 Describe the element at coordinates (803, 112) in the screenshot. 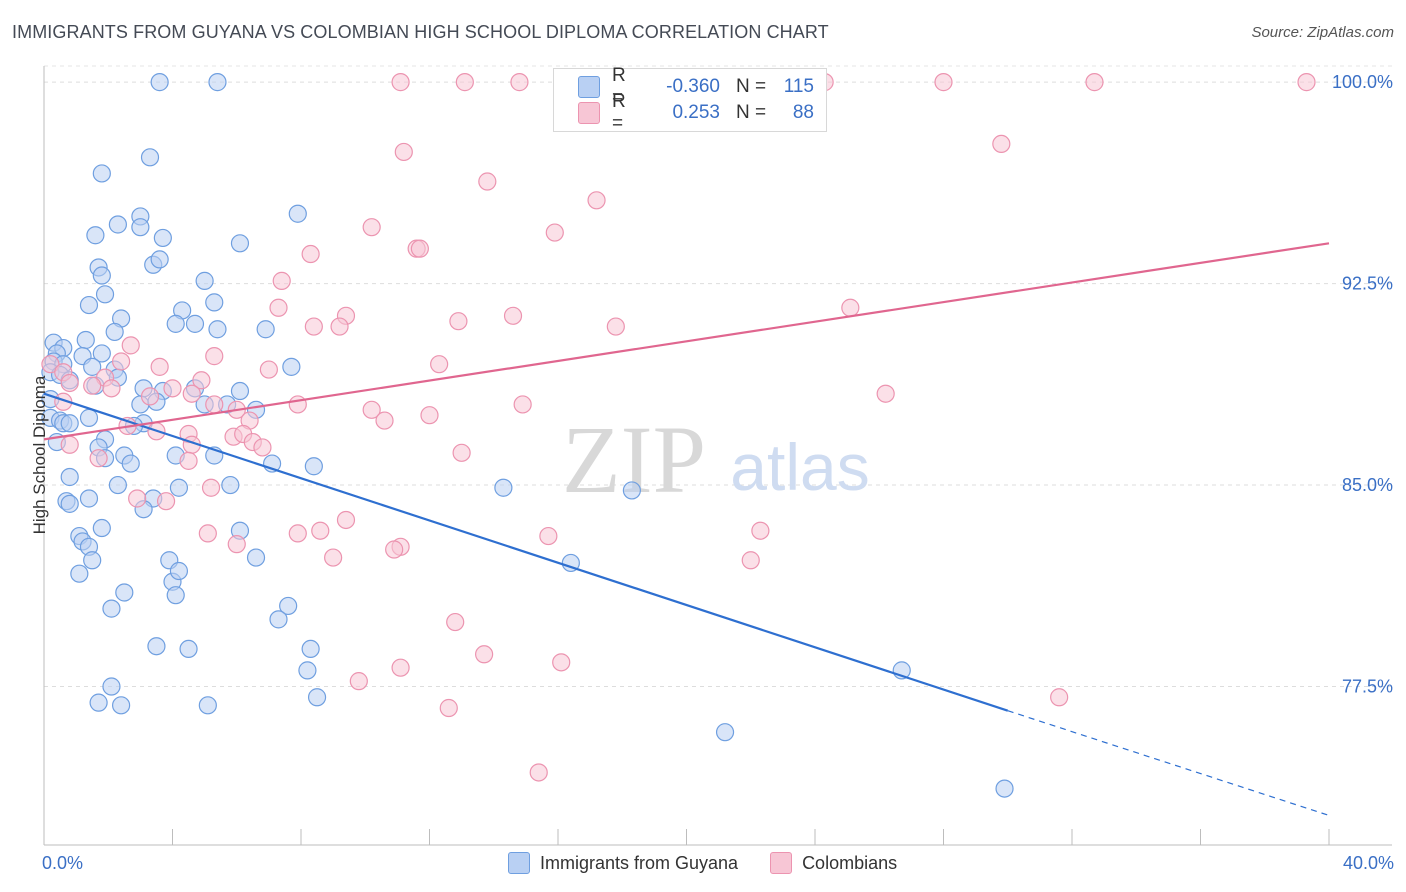

I see `n-value: 88` at that location.